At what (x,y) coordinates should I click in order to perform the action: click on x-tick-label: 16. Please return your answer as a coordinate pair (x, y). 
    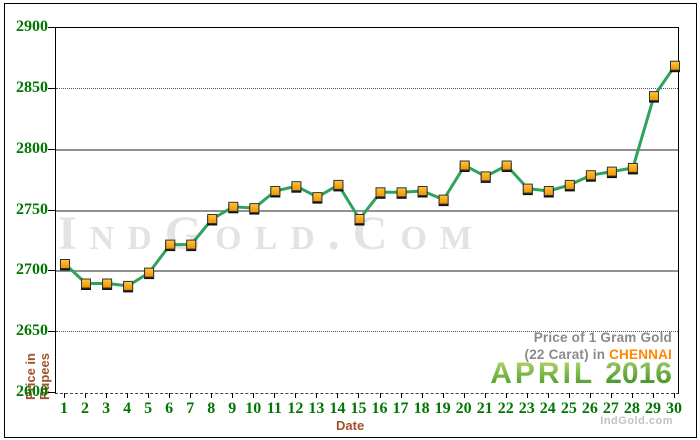
    Looking at the image, I should click on (379, 408).